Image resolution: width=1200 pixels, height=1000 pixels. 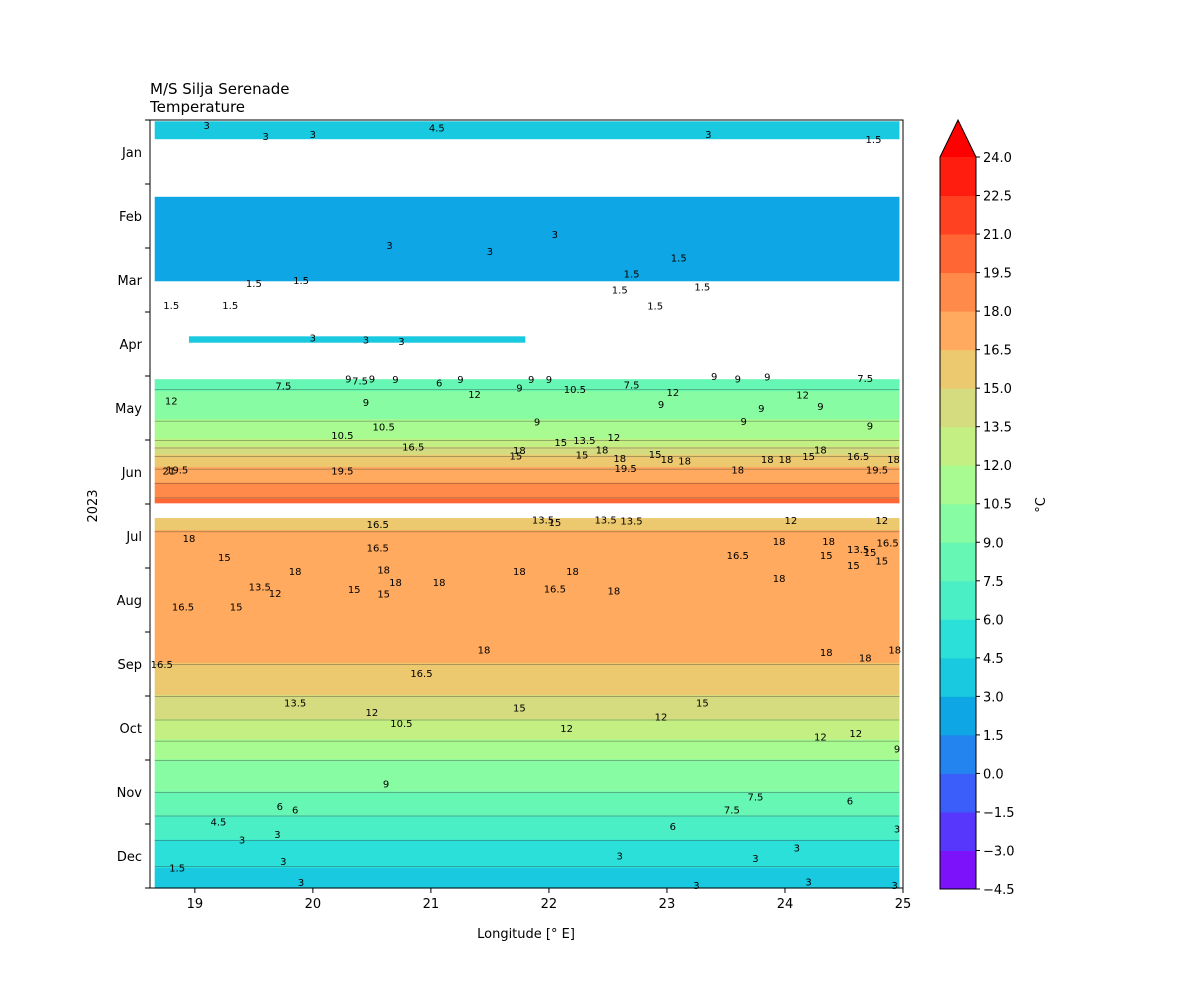 I want to click on contour-label: 6, so click(x=280, y=807).